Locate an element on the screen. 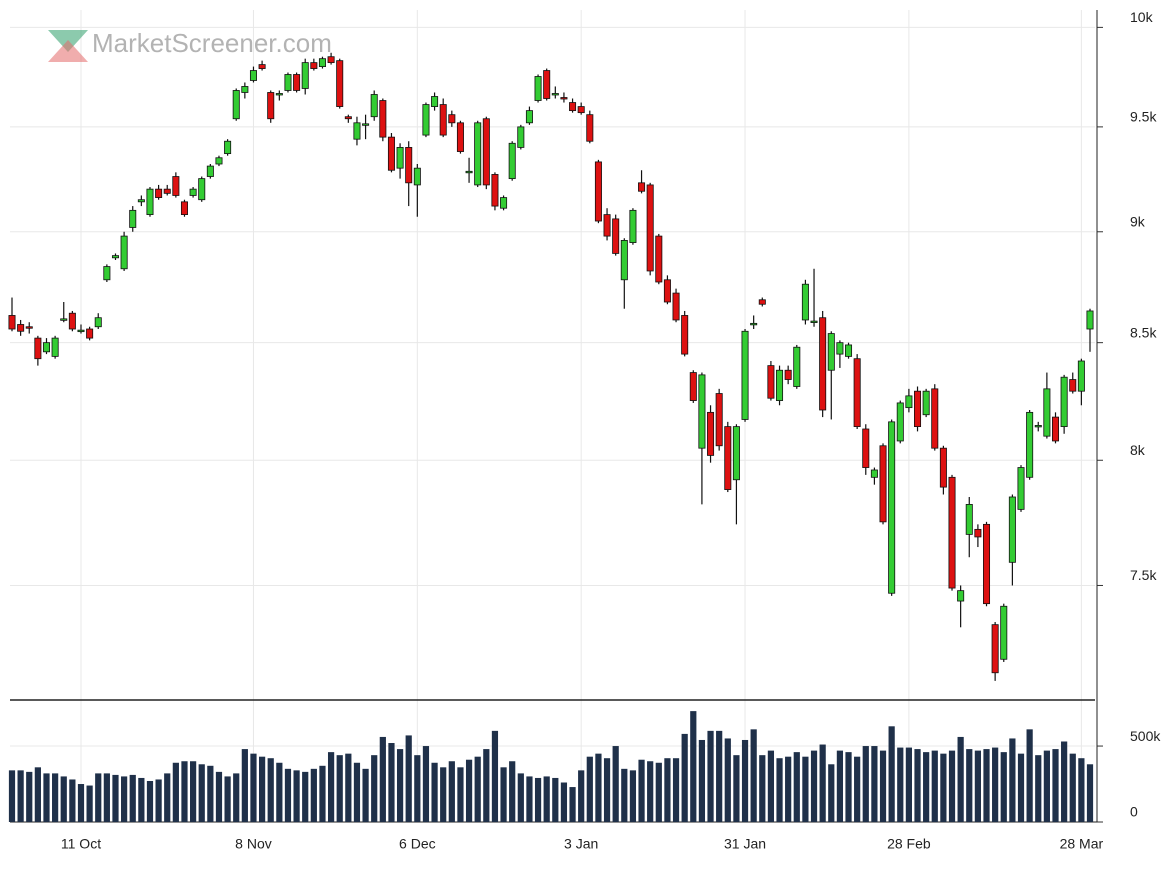  y-tick-label: 7.5k is located at coordinates (1143, 575).